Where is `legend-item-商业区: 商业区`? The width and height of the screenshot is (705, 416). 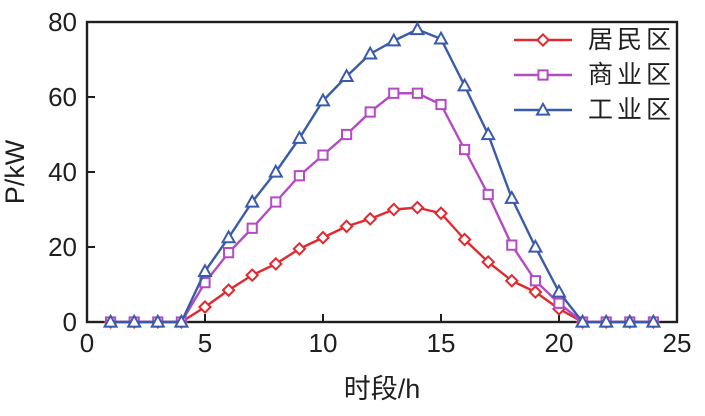 legend-item-商业区: 商业区 is located at coordinates (593, 75).